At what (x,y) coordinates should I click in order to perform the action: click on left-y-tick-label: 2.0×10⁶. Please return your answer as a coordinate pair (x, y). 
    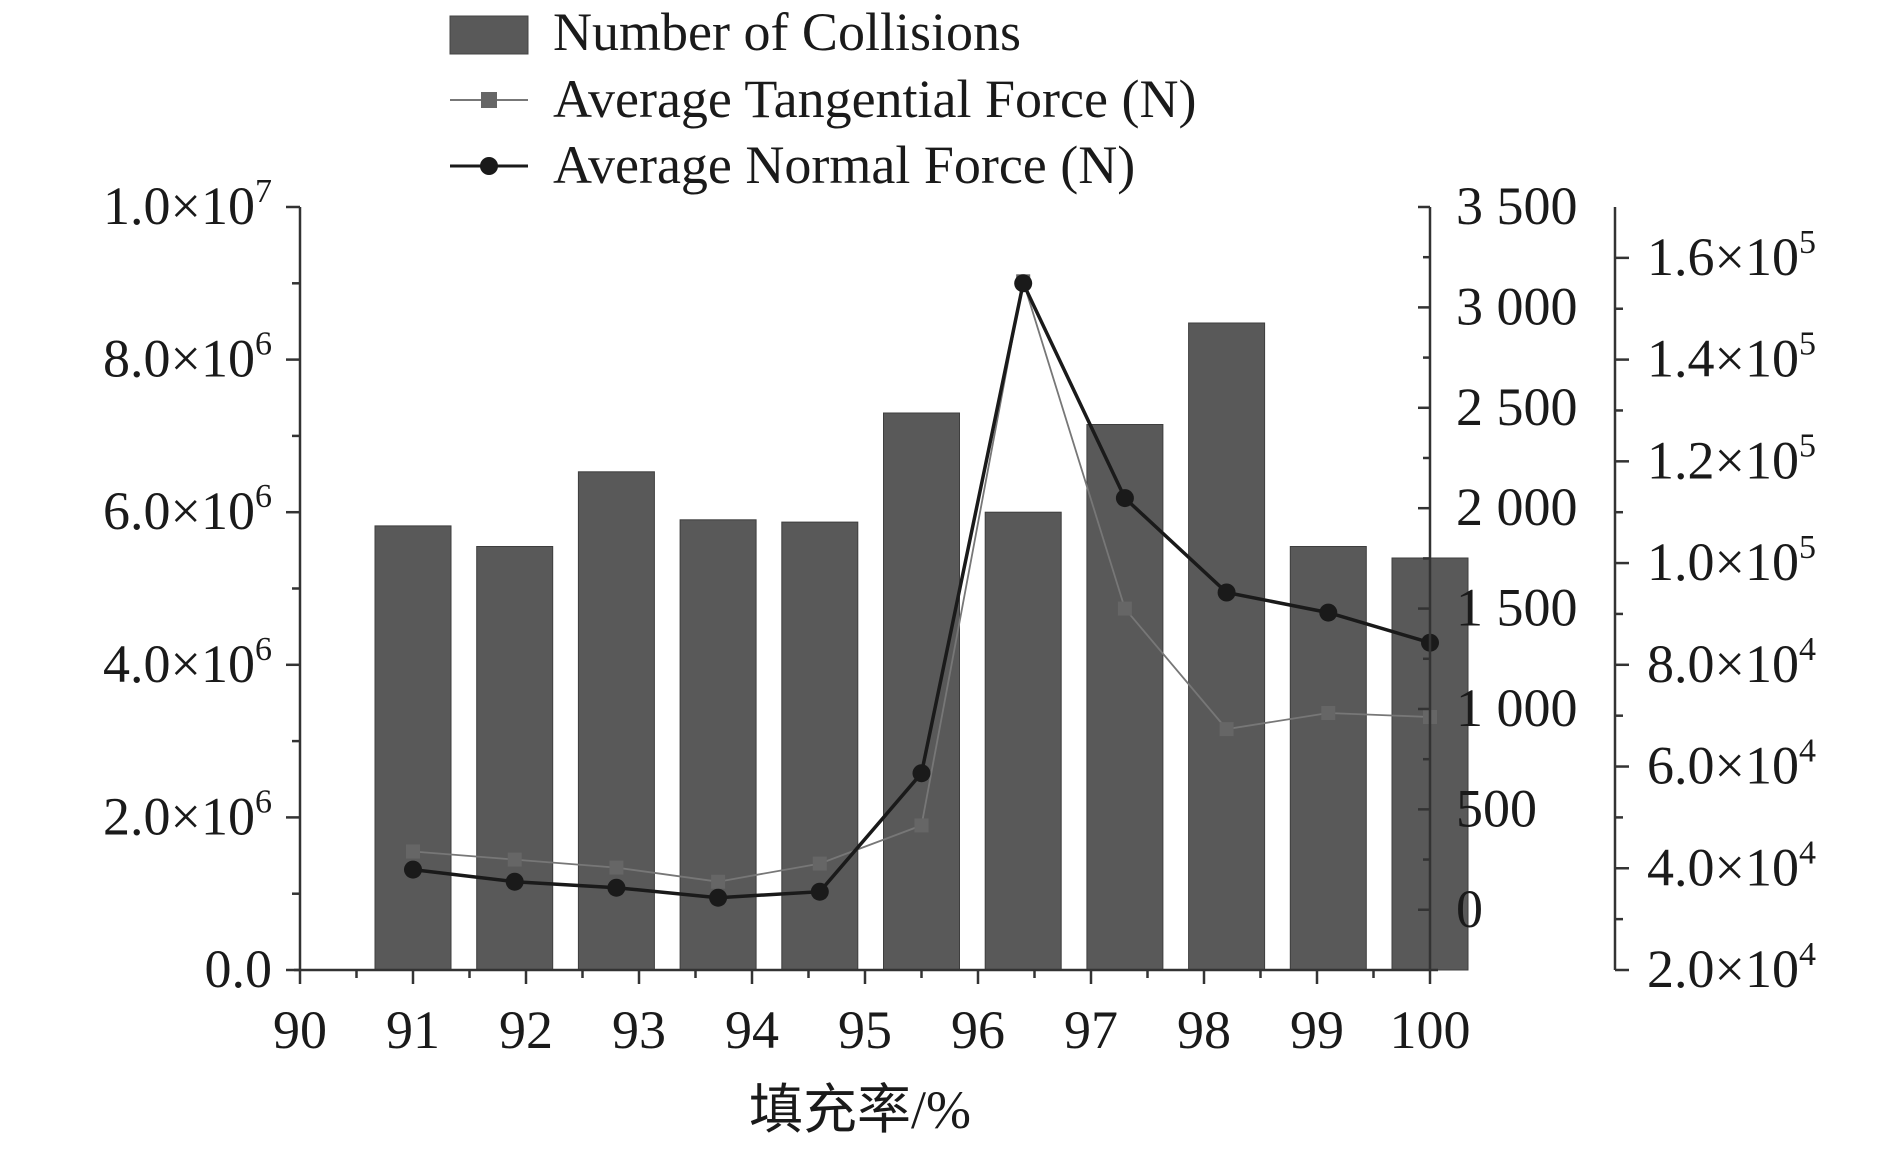
    Looking at the image, I should click on (187, 814).